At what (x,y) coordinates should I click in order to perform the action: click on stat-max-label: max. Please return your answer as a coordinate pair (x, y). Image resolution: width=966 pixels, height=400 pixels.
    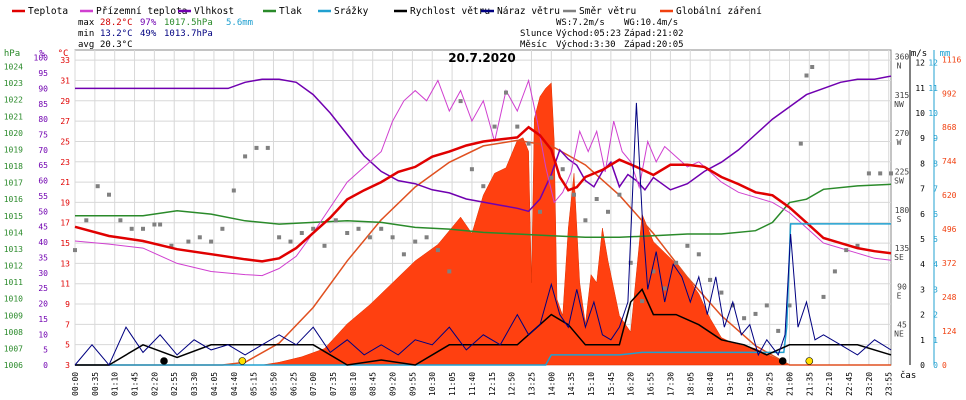
    Looking at the image, I should click on (86, 23).